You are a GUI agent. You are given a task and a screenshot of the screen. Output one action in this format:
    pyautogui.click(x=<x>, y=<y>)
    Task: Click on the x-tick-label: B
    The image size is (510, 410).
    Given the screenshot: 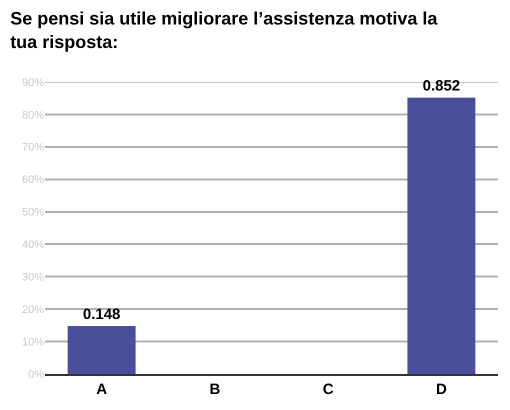 What is the action you would take?
    pyautogui.click(x=214, y=389)
    